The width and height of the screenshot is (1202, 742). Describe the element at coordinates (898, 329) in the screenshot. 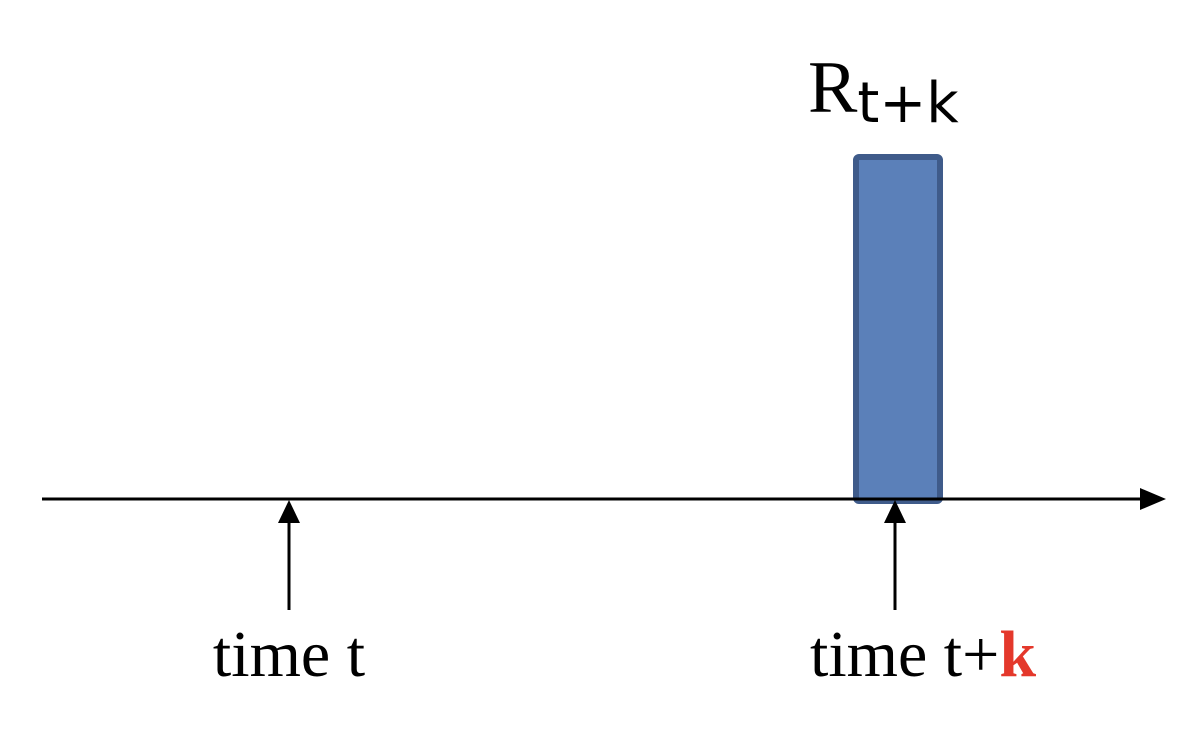

I see `reward-bar` at that location.